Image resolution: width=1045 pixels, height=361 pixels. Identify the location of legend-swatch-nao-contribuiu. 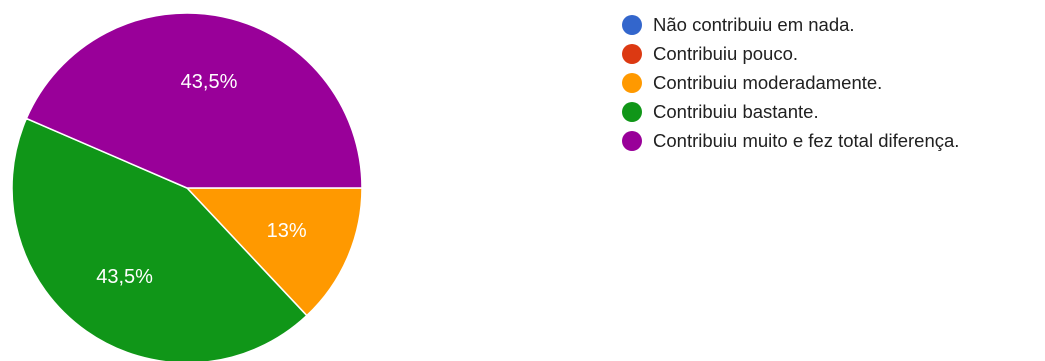
(632, 24).